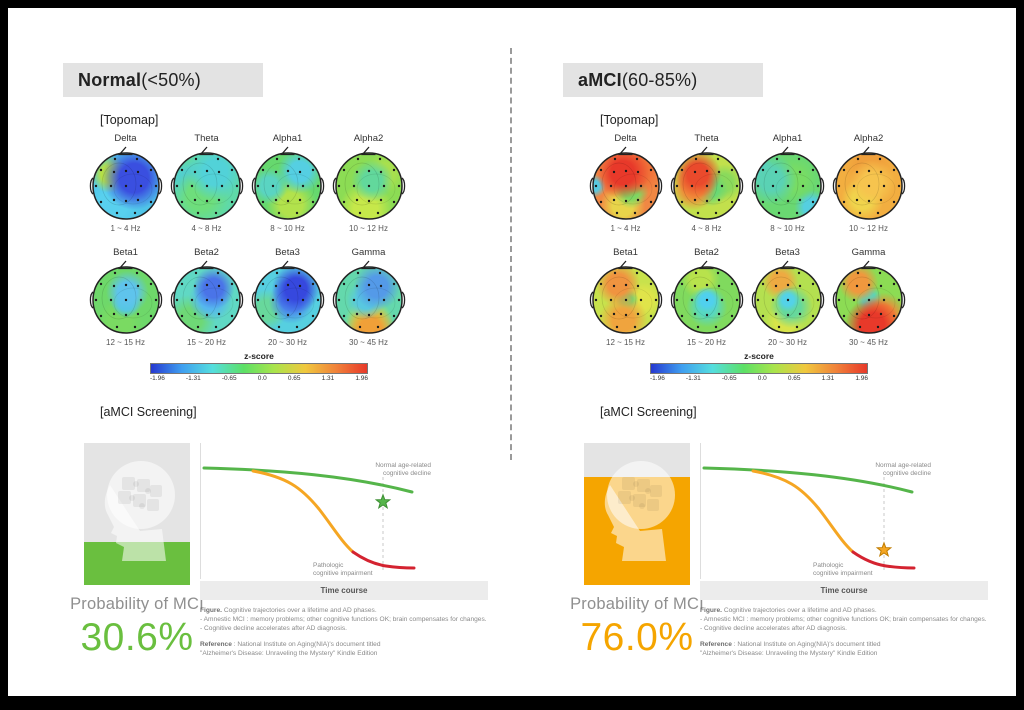 The image size is (1024, 710). I want to click on colorbar-tick: -1.31, so click(693, 378).